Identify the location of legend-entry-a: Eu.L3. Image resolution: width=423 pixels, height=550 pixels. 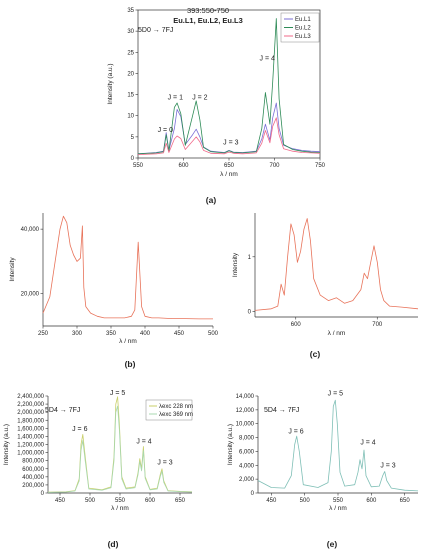
(303, 37).